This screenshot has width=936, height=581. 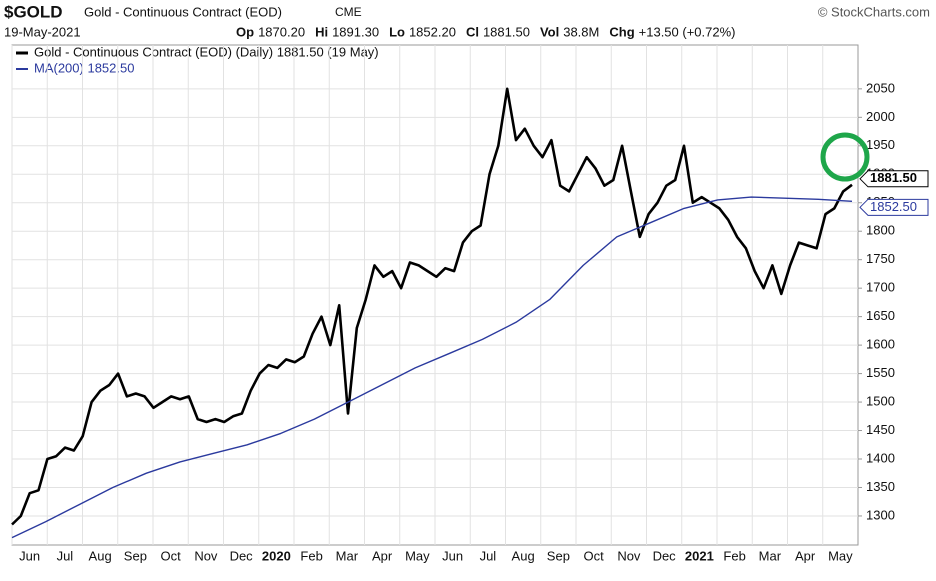 I want to click on price-tag-label: 1852.50, so click(x=893, y=206).